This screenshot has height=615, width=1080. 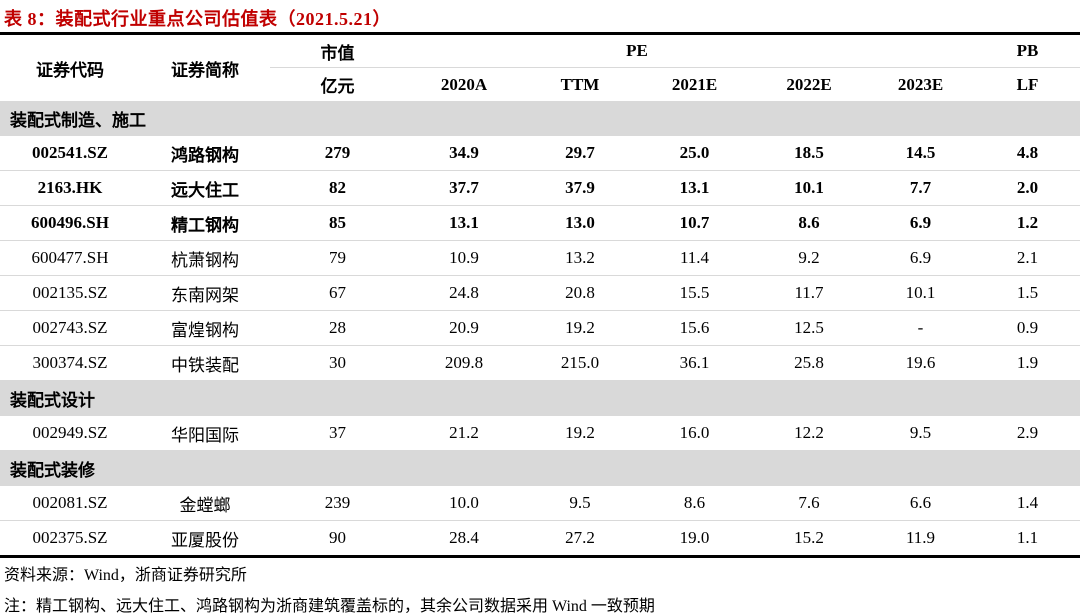 What do you see at coordinates (920, 503) in the screenshot?
I see `cell-value: 6.6` at bounding box center [920, 503].